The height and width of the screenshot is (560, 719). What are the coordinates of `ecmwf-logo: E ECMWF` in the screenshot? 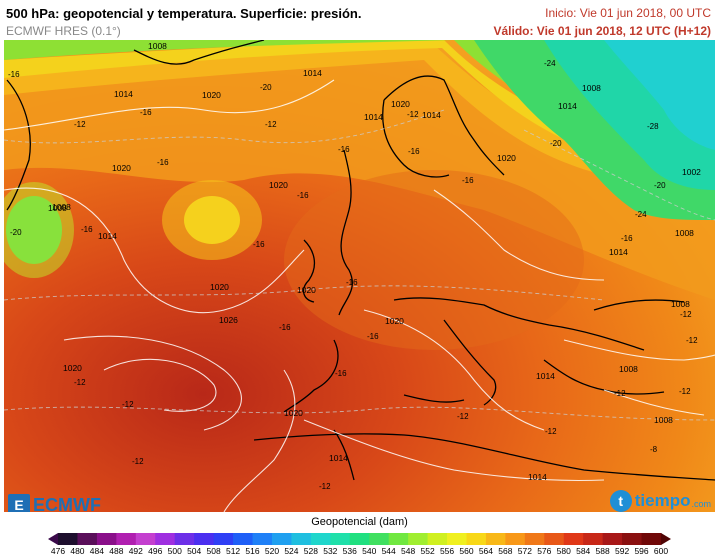 It's located at (54, 505).